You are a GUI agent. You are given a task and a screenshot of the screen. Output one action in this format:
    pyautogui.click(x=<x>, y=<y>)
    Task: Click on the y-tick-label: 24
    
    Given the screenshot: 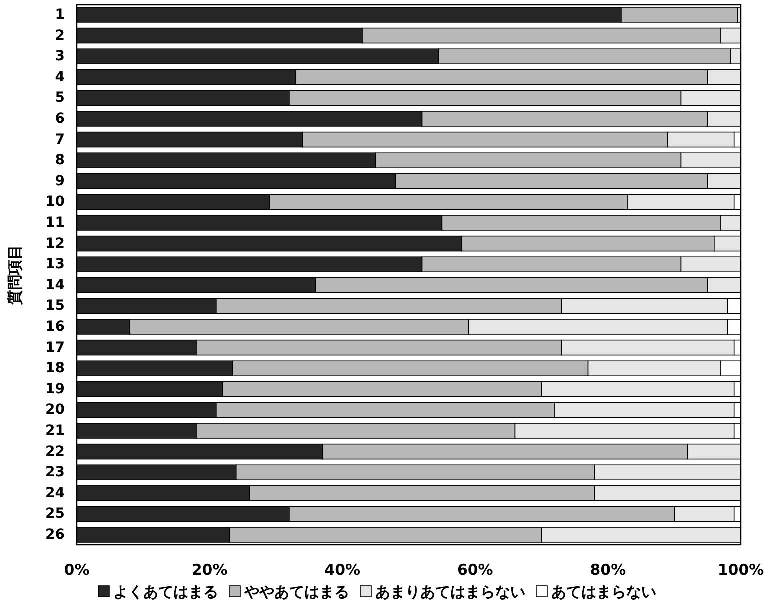 What is the action you would take?
    pyautogui.click(x=56, y=493)
    